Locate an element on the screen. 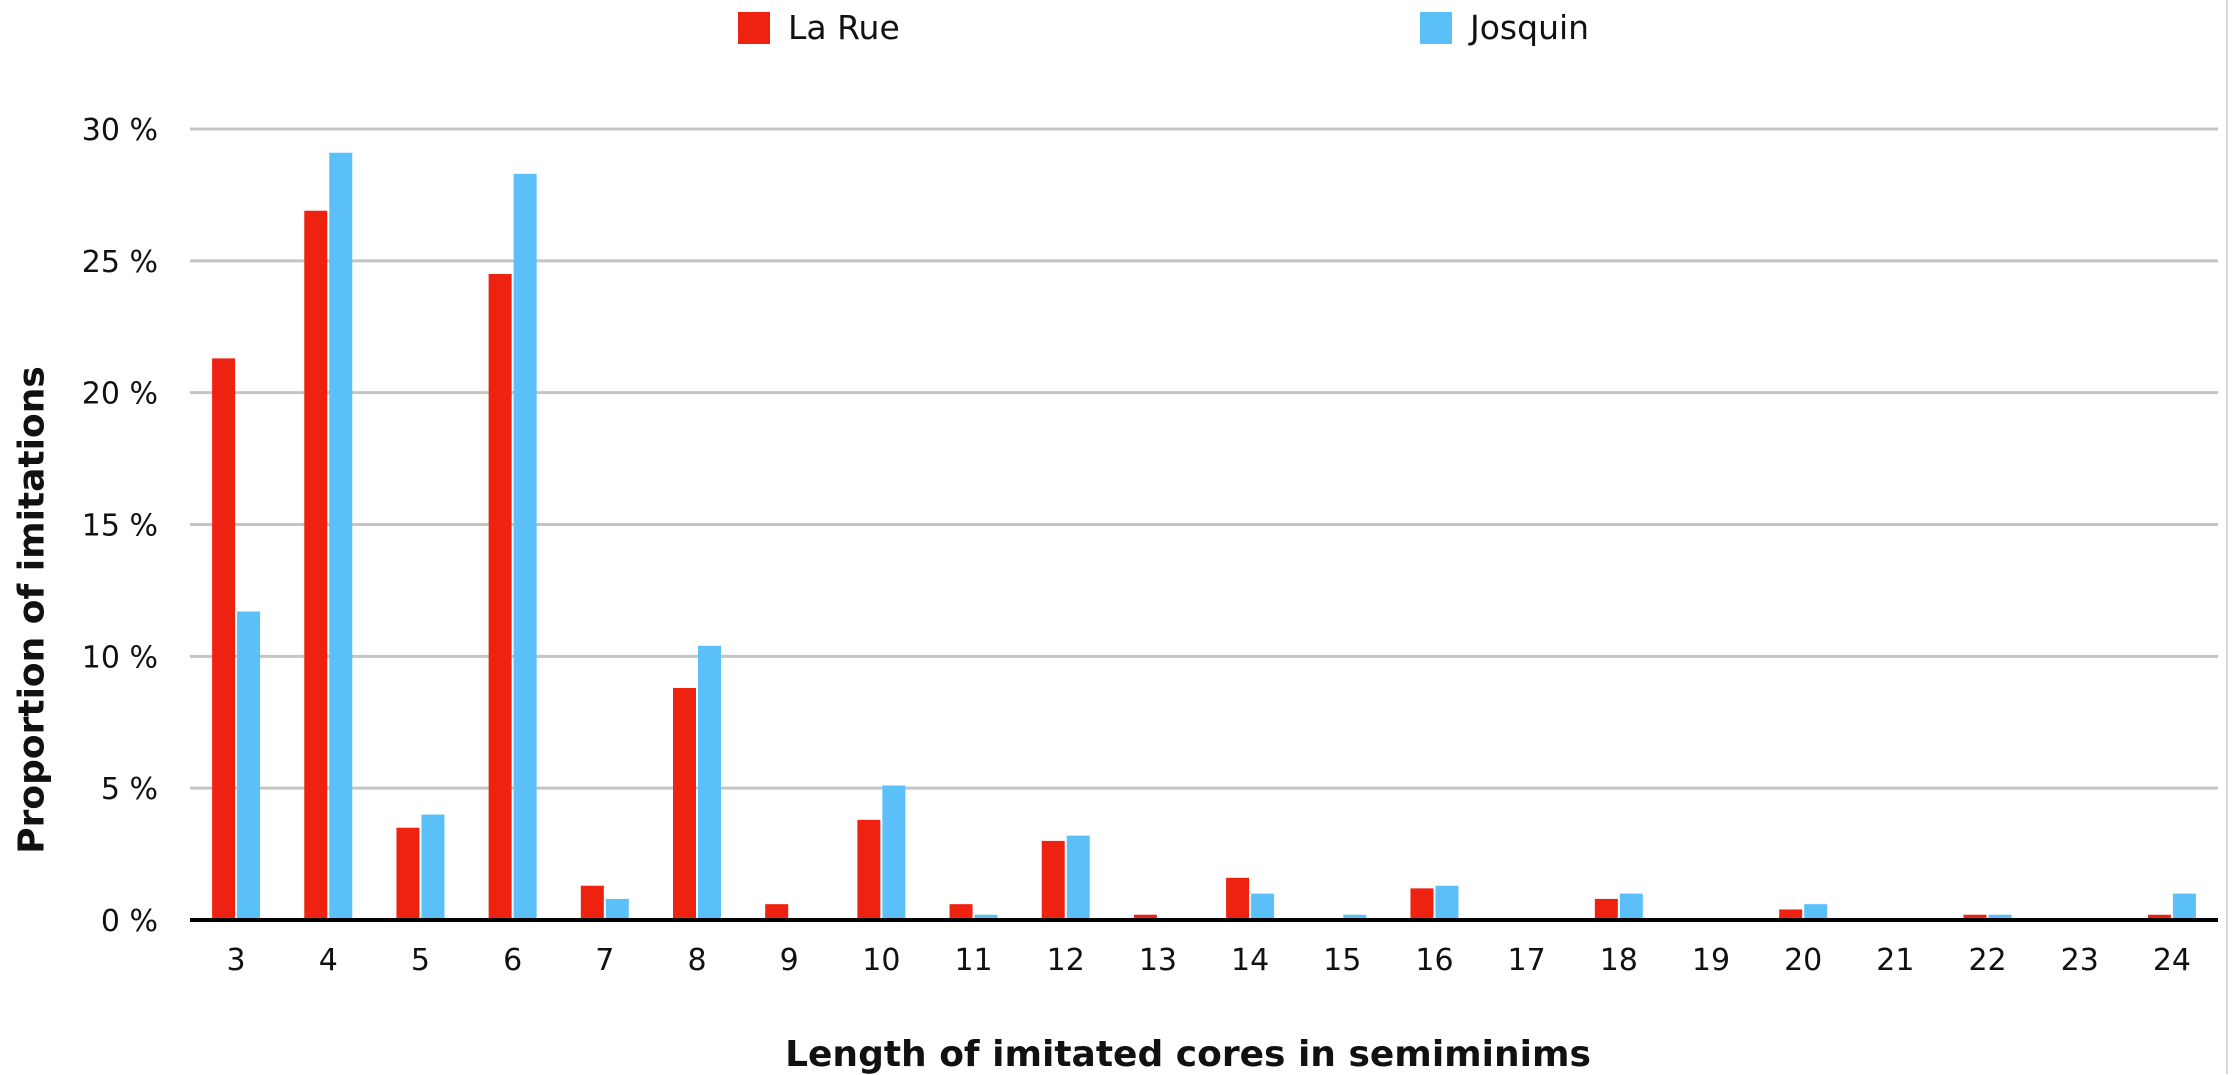 The image size is (2234, 1075). x-tick-label: 15 is located at coordinates (1342, 960).